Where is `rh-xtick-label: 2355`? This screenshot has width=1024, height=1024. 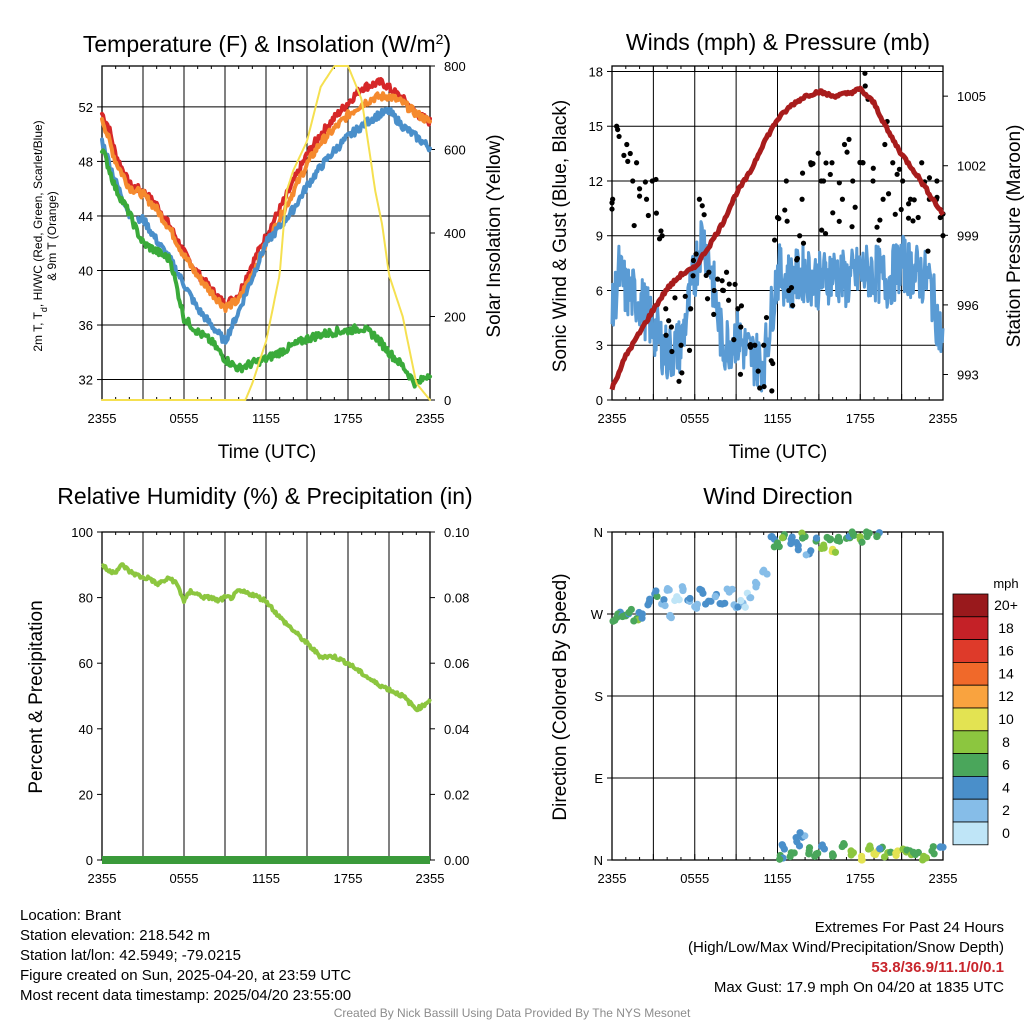 rh-xtick-label: 2355 is located at coordinates (102, 878).